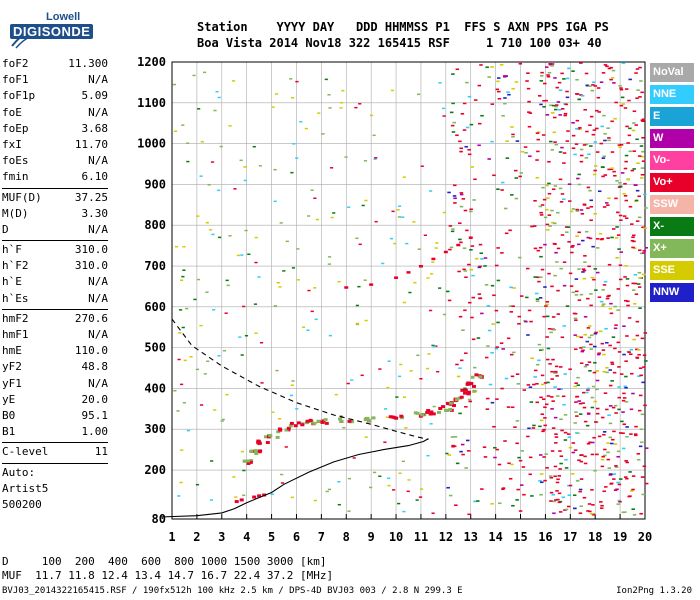 This screenshot has width=700, height=600. I want to click on x-tick-label: 11, so click(421, 537).